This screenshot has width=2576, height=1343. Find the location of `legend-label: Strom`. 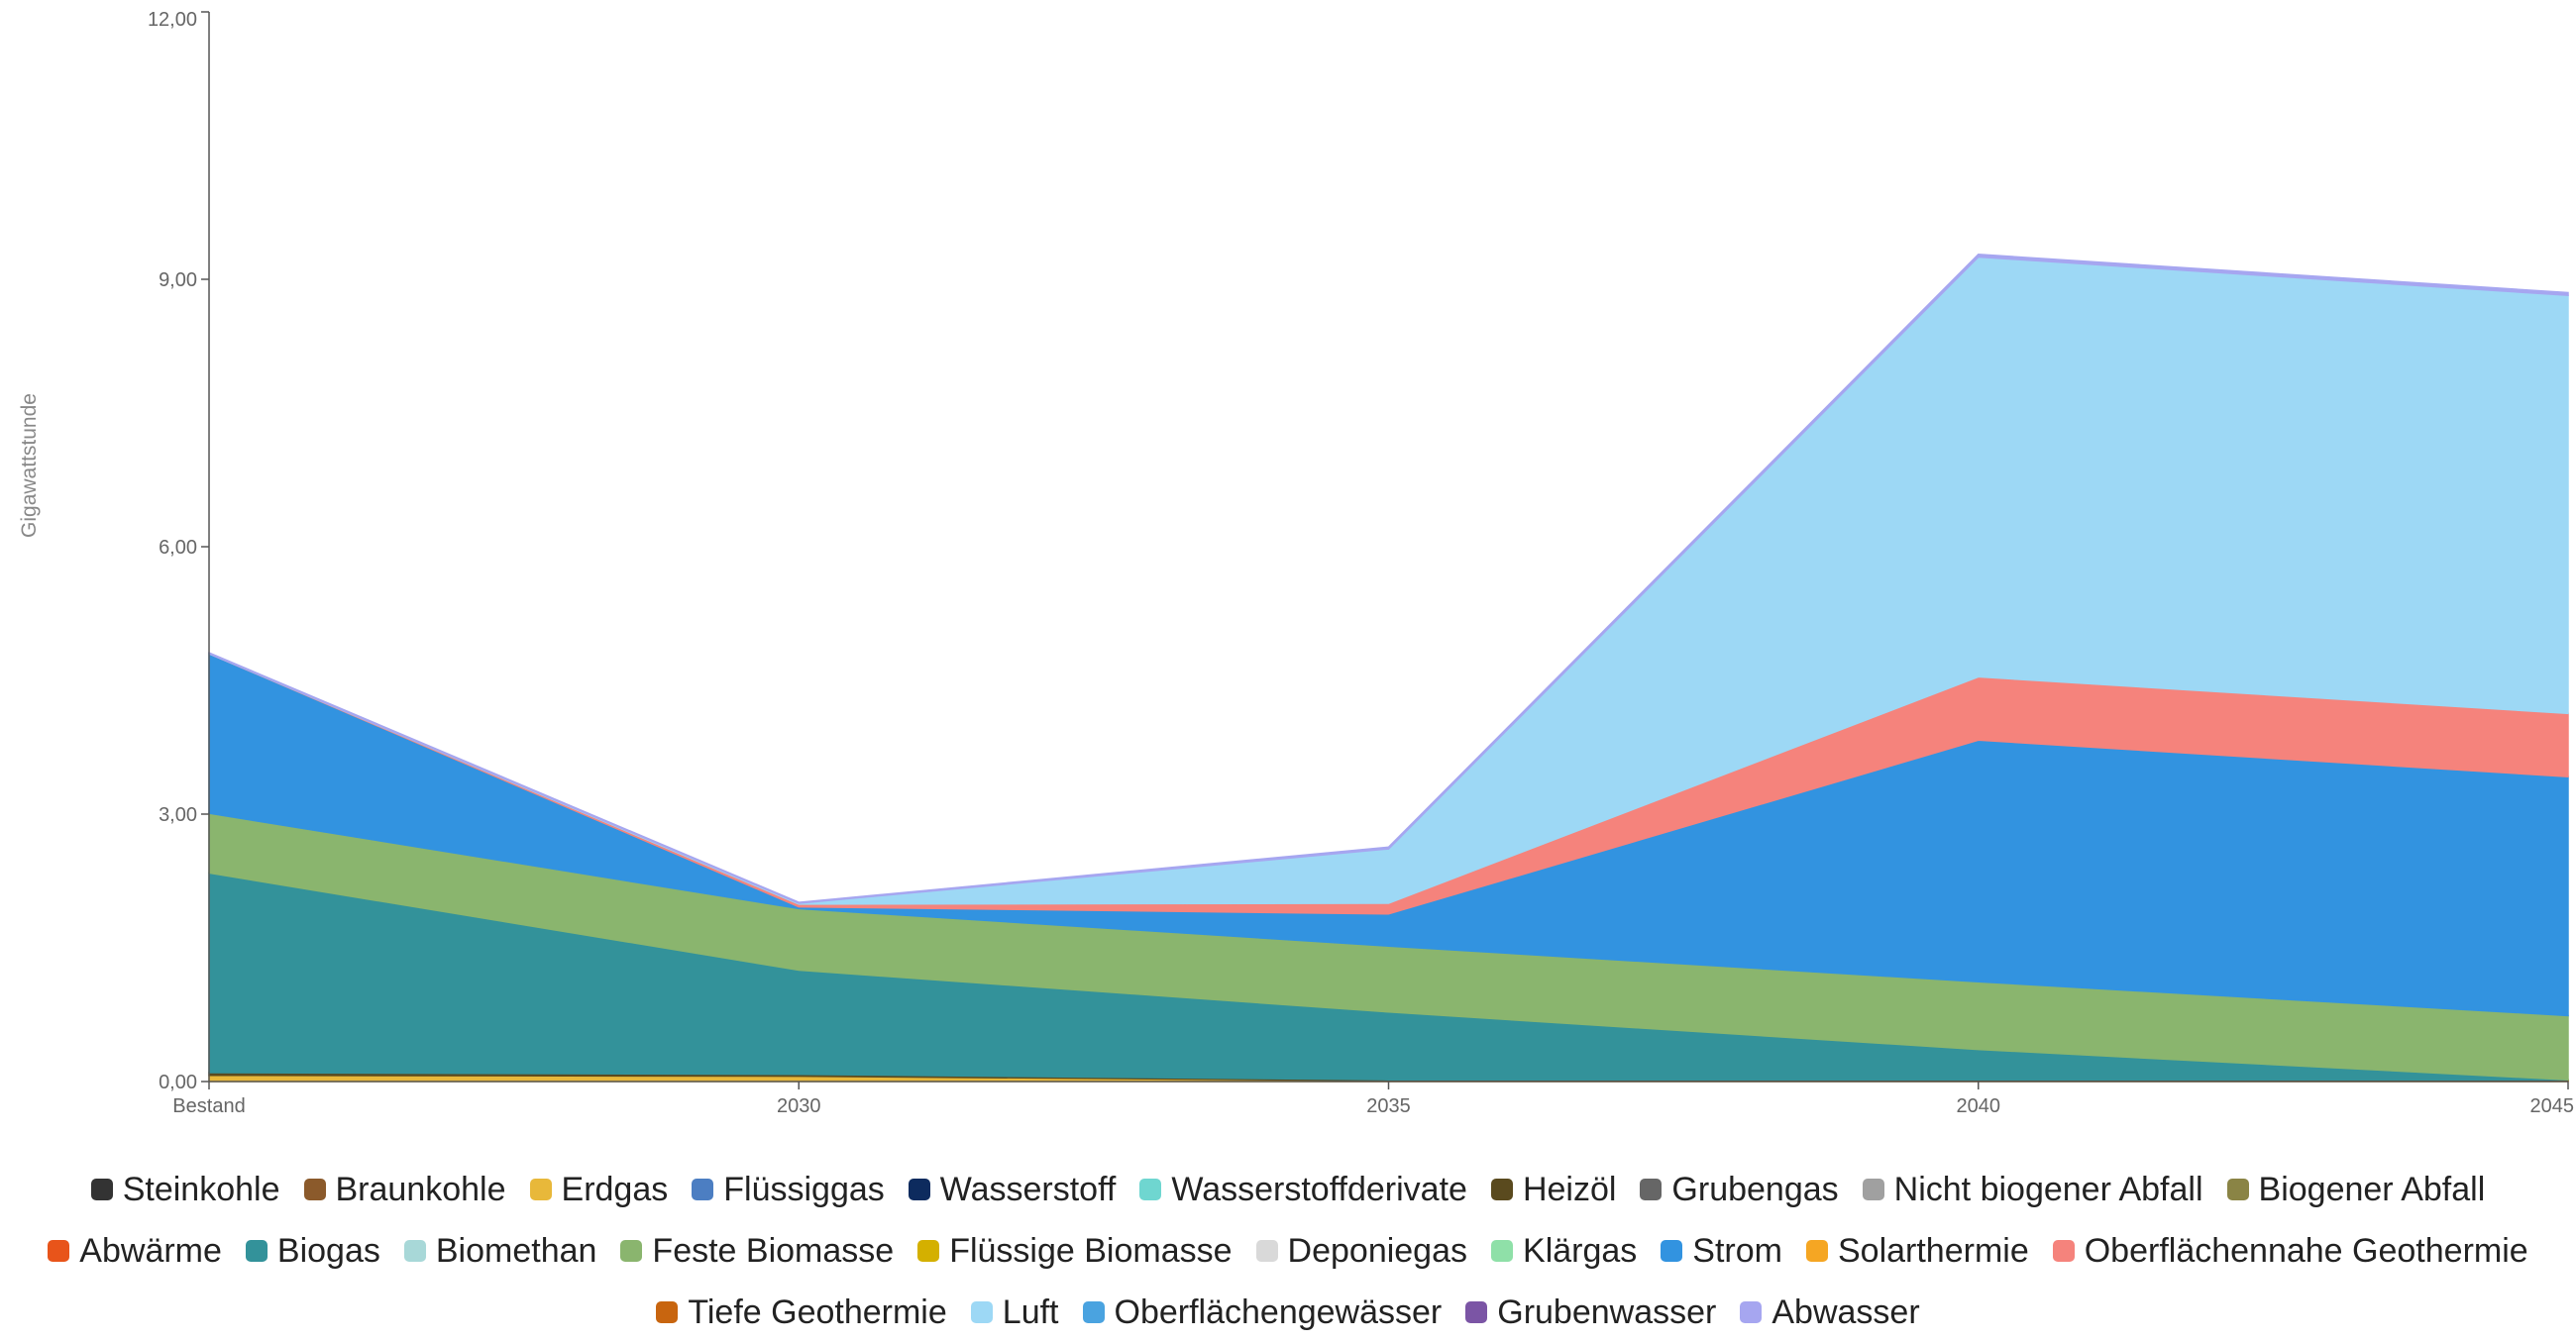

legend-label: Strom is located at coordinates (1737, 1250).